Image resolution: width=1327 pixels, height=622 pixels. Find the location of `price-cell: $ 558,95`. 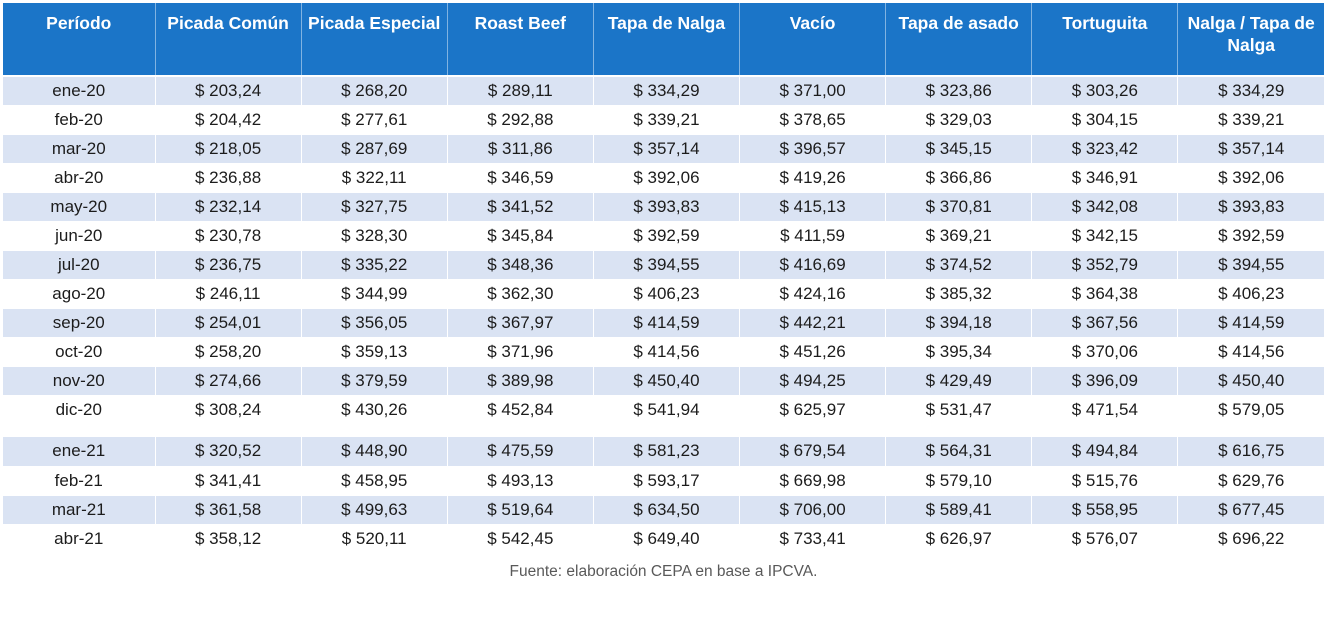

price-cell: $ 558,95 is located at coordinates (1105, 510).